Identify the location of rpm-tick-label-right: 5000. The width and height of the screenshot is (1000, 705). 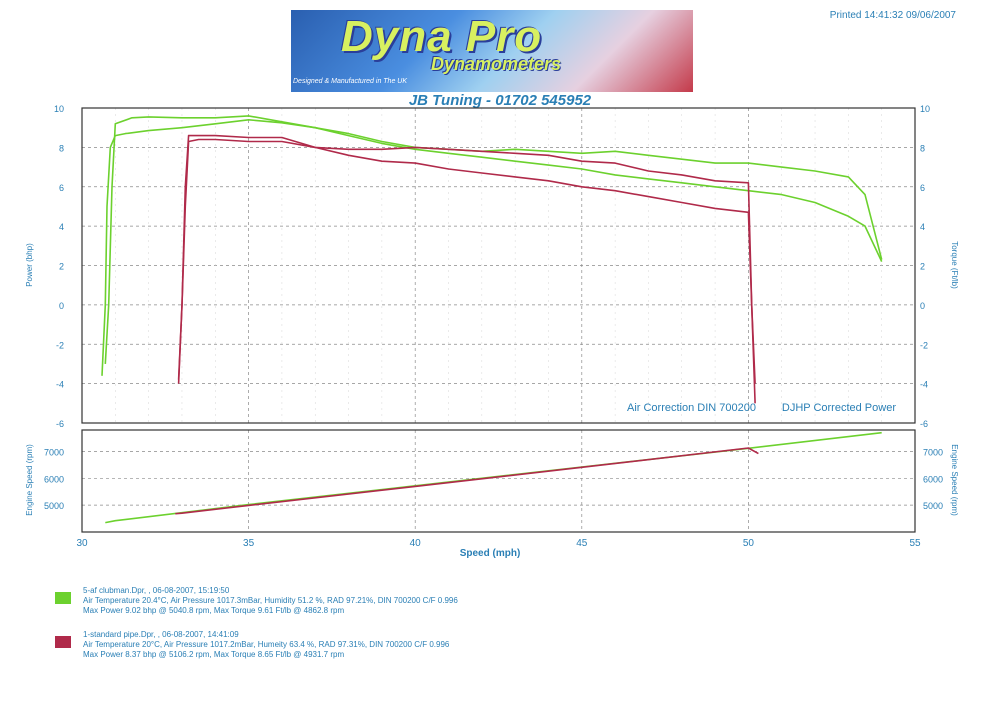
(933, 506).